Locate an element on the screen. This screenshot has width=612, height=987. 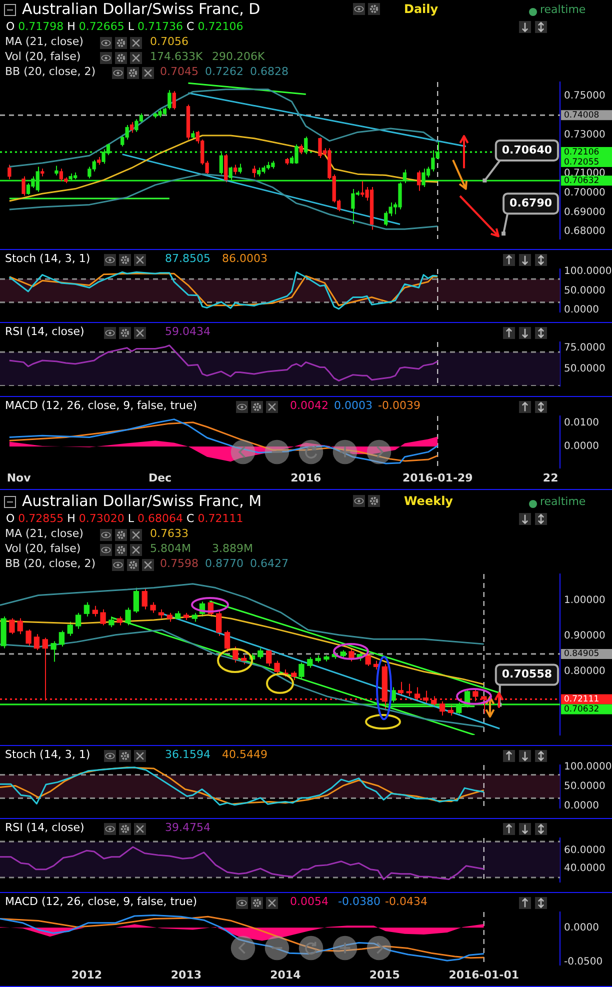
text: O 0.71798 H 0.72665 L 0.71736 C 0.72106 is located at coordinates (125, 26).